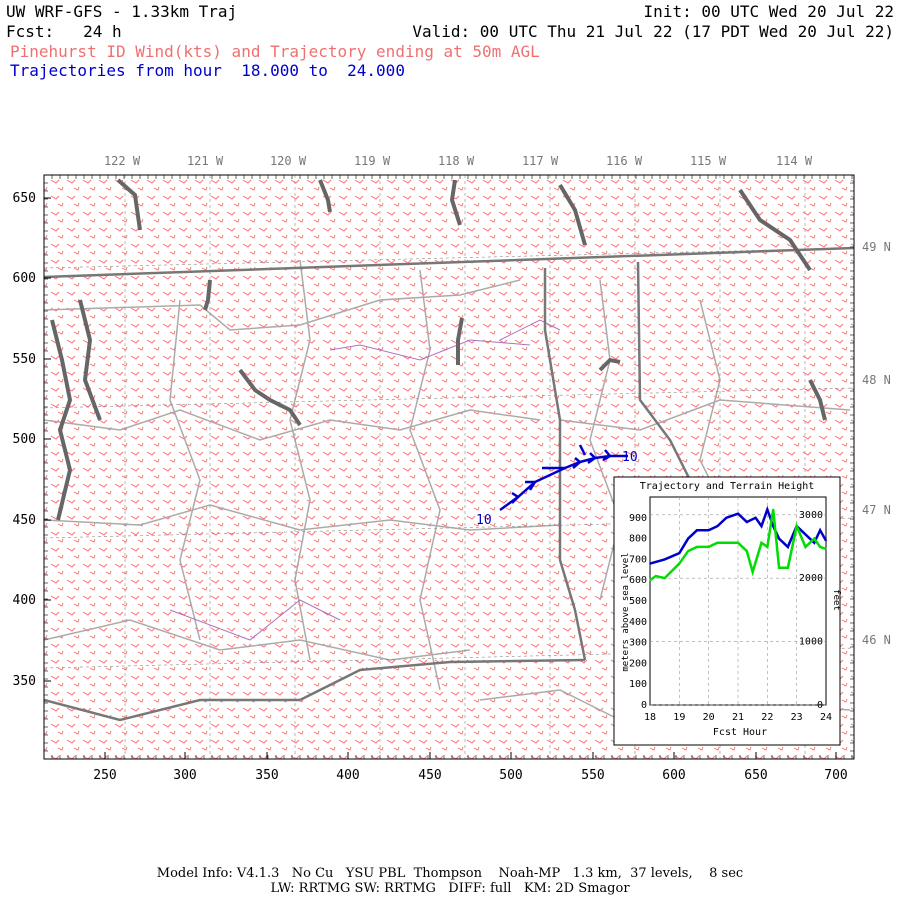 The width and height of the screenshot is (900, 900). What do you see at coordinates (876, 510) in the screenshot?
I see `latitude-label: 47 N` at bounding box center [876, 510].